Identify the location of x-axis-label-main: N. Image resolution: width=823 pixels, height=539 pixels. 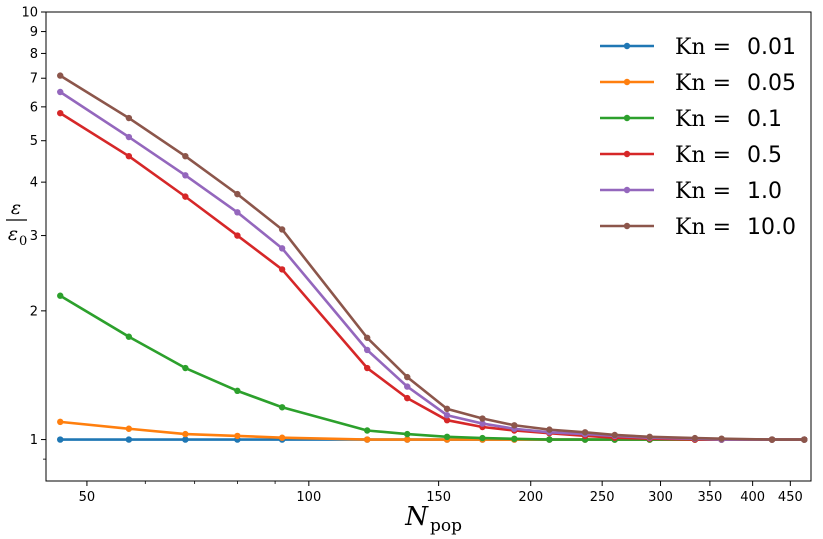
(416, 517).